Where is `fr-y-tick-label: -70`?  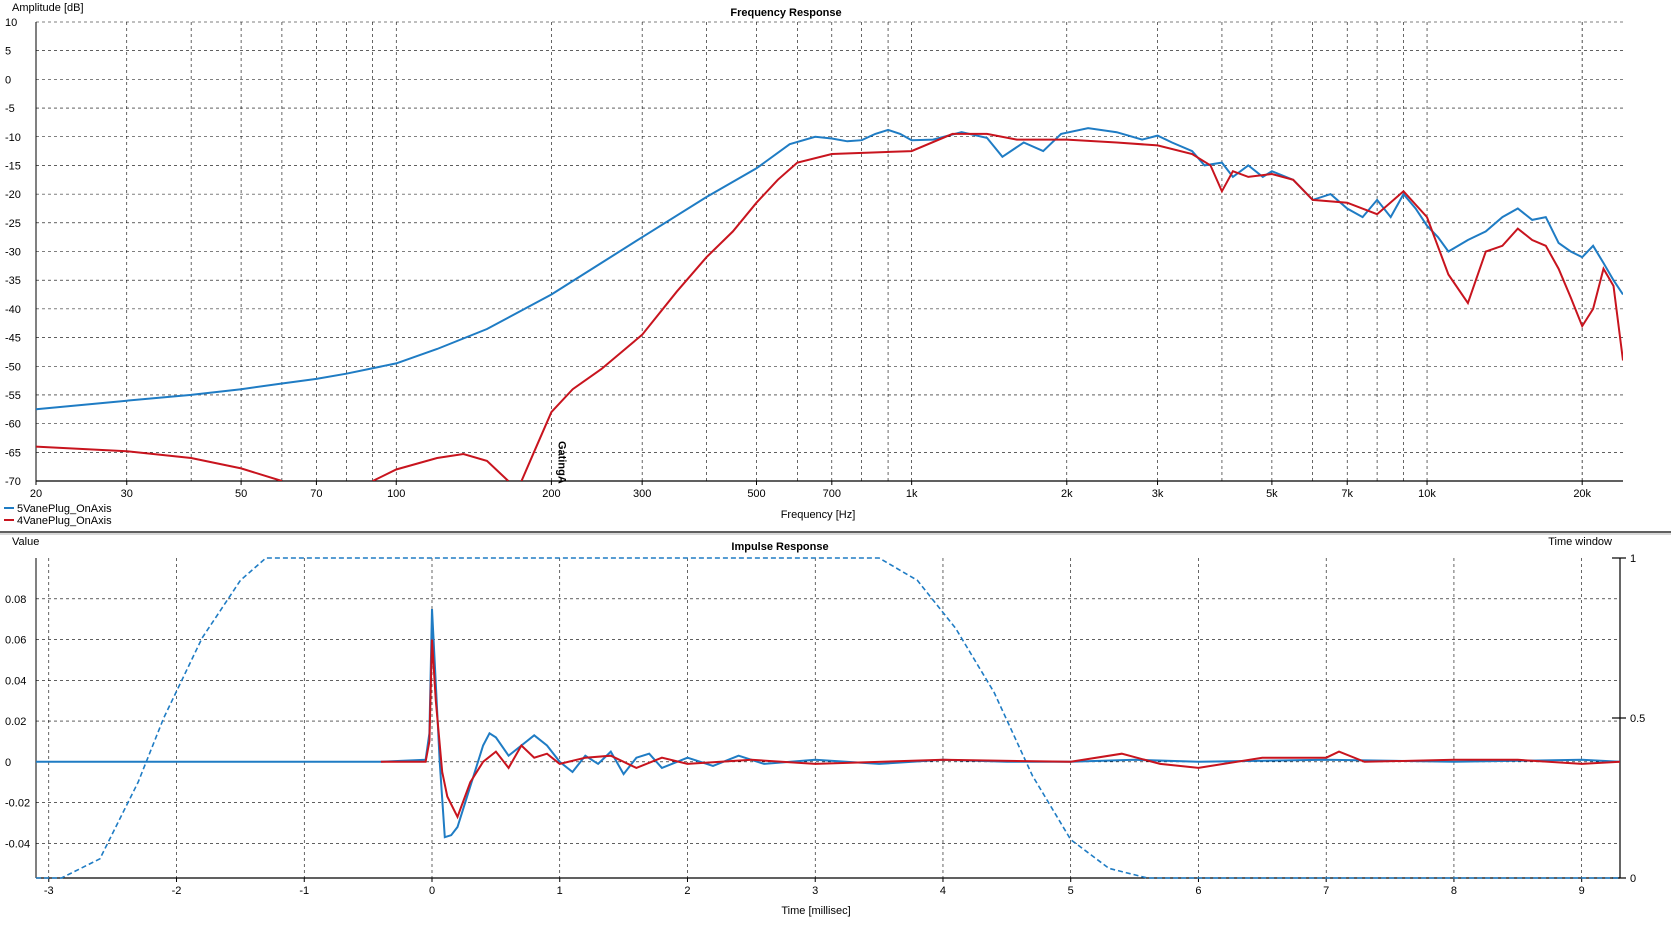 fr-y-tick-label: -70 is located at coordinates (13, 482).